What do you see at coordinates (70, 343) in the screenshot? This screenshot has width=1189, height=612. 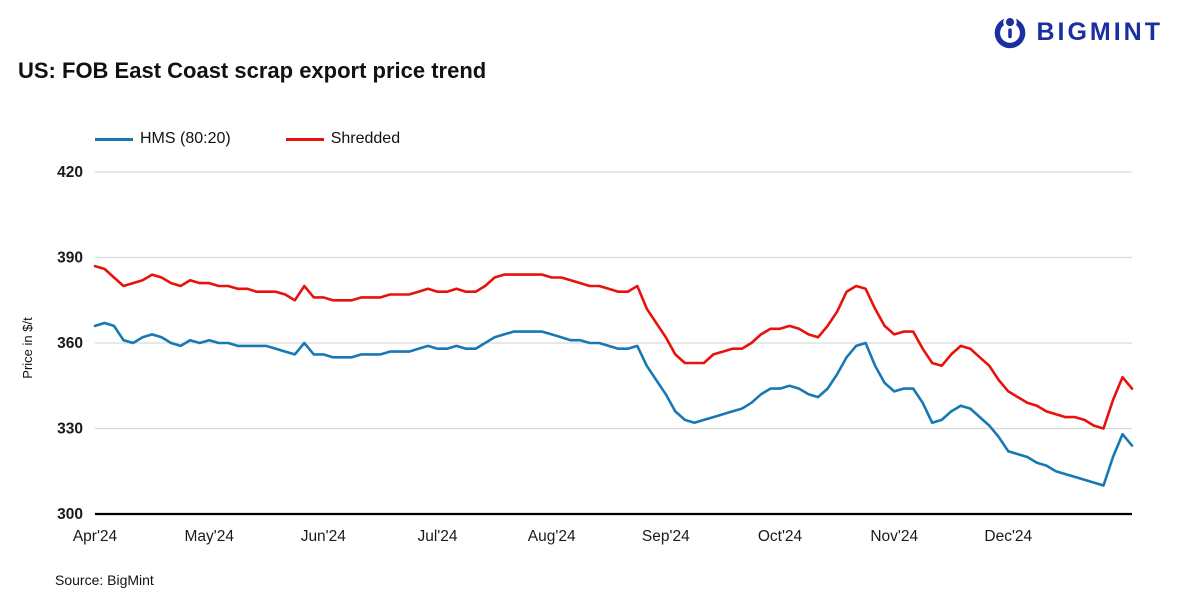 I see `y-tick-label-360: 360` at bounding box center [70, 343].